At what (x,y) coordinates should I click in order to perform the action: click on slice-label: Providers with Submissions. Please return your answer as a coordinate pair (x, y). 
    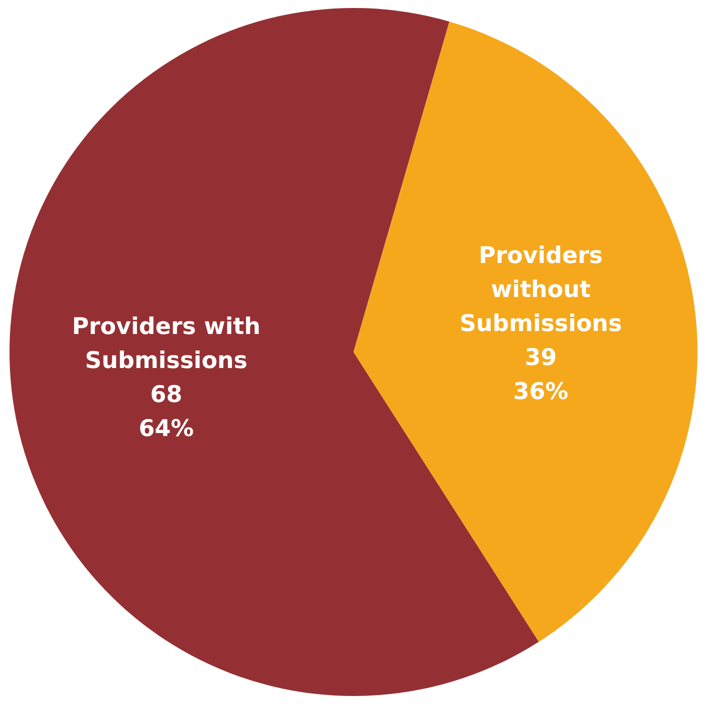
    Looking at the image, I should click on (166, 344).